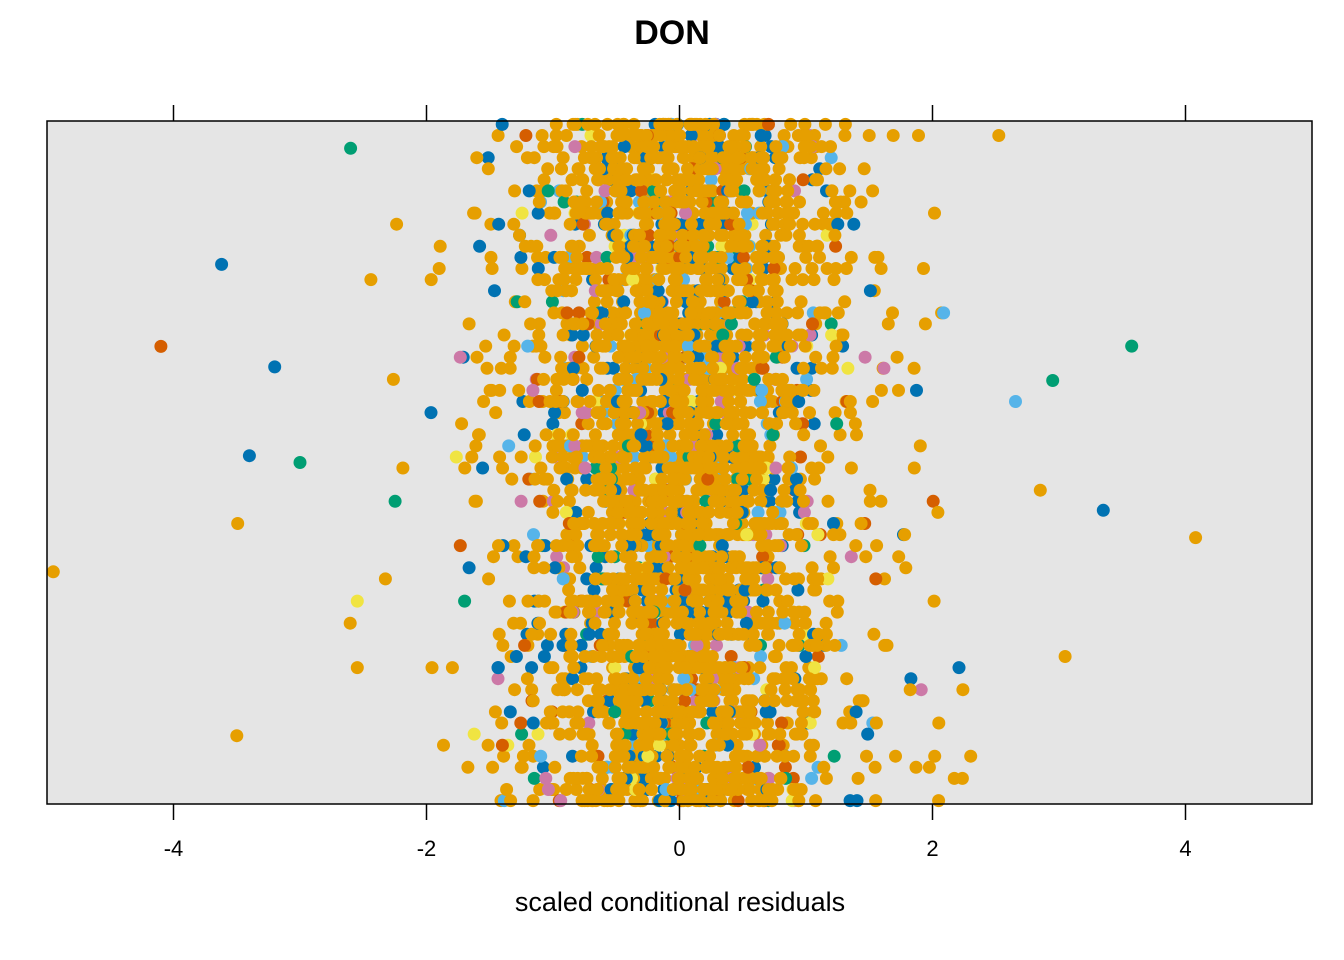 This screenshot has height=960, width=1344. What do you see at coordinates (680, 902) in the screenshot?
I see `x-axis-label: scaled conditional residuals` at bounding box center [680, 902].